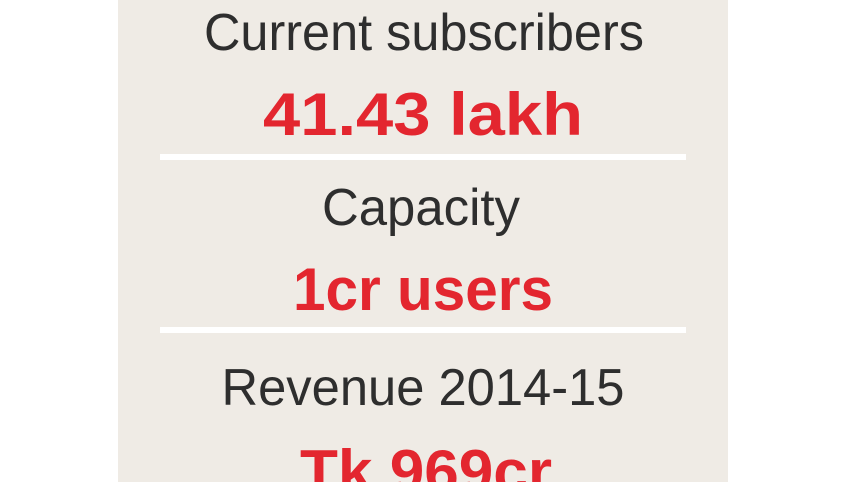  What do you see at coordinates (423, 289) in the screenshot?
I see `stat-value: 1cr users` at bounding box center [423, 289].